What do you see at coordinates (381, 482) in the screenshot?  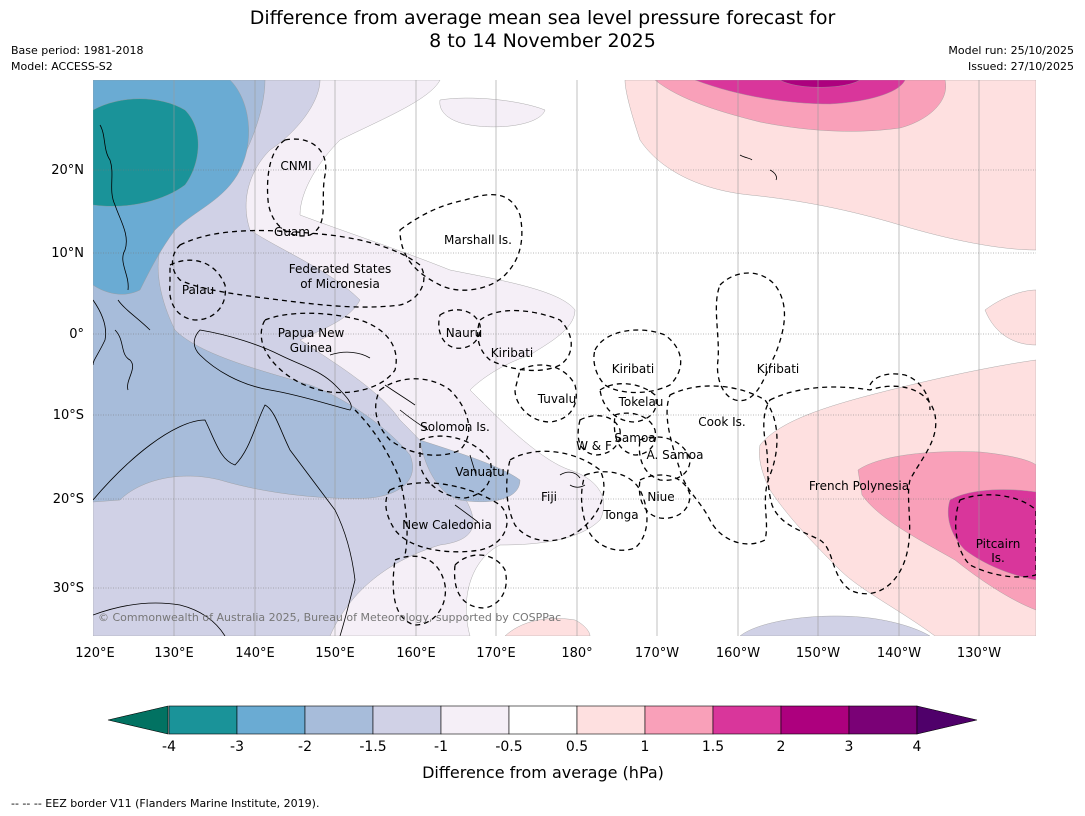 I see `eez-australia-east` at bounding box center [381, 482].